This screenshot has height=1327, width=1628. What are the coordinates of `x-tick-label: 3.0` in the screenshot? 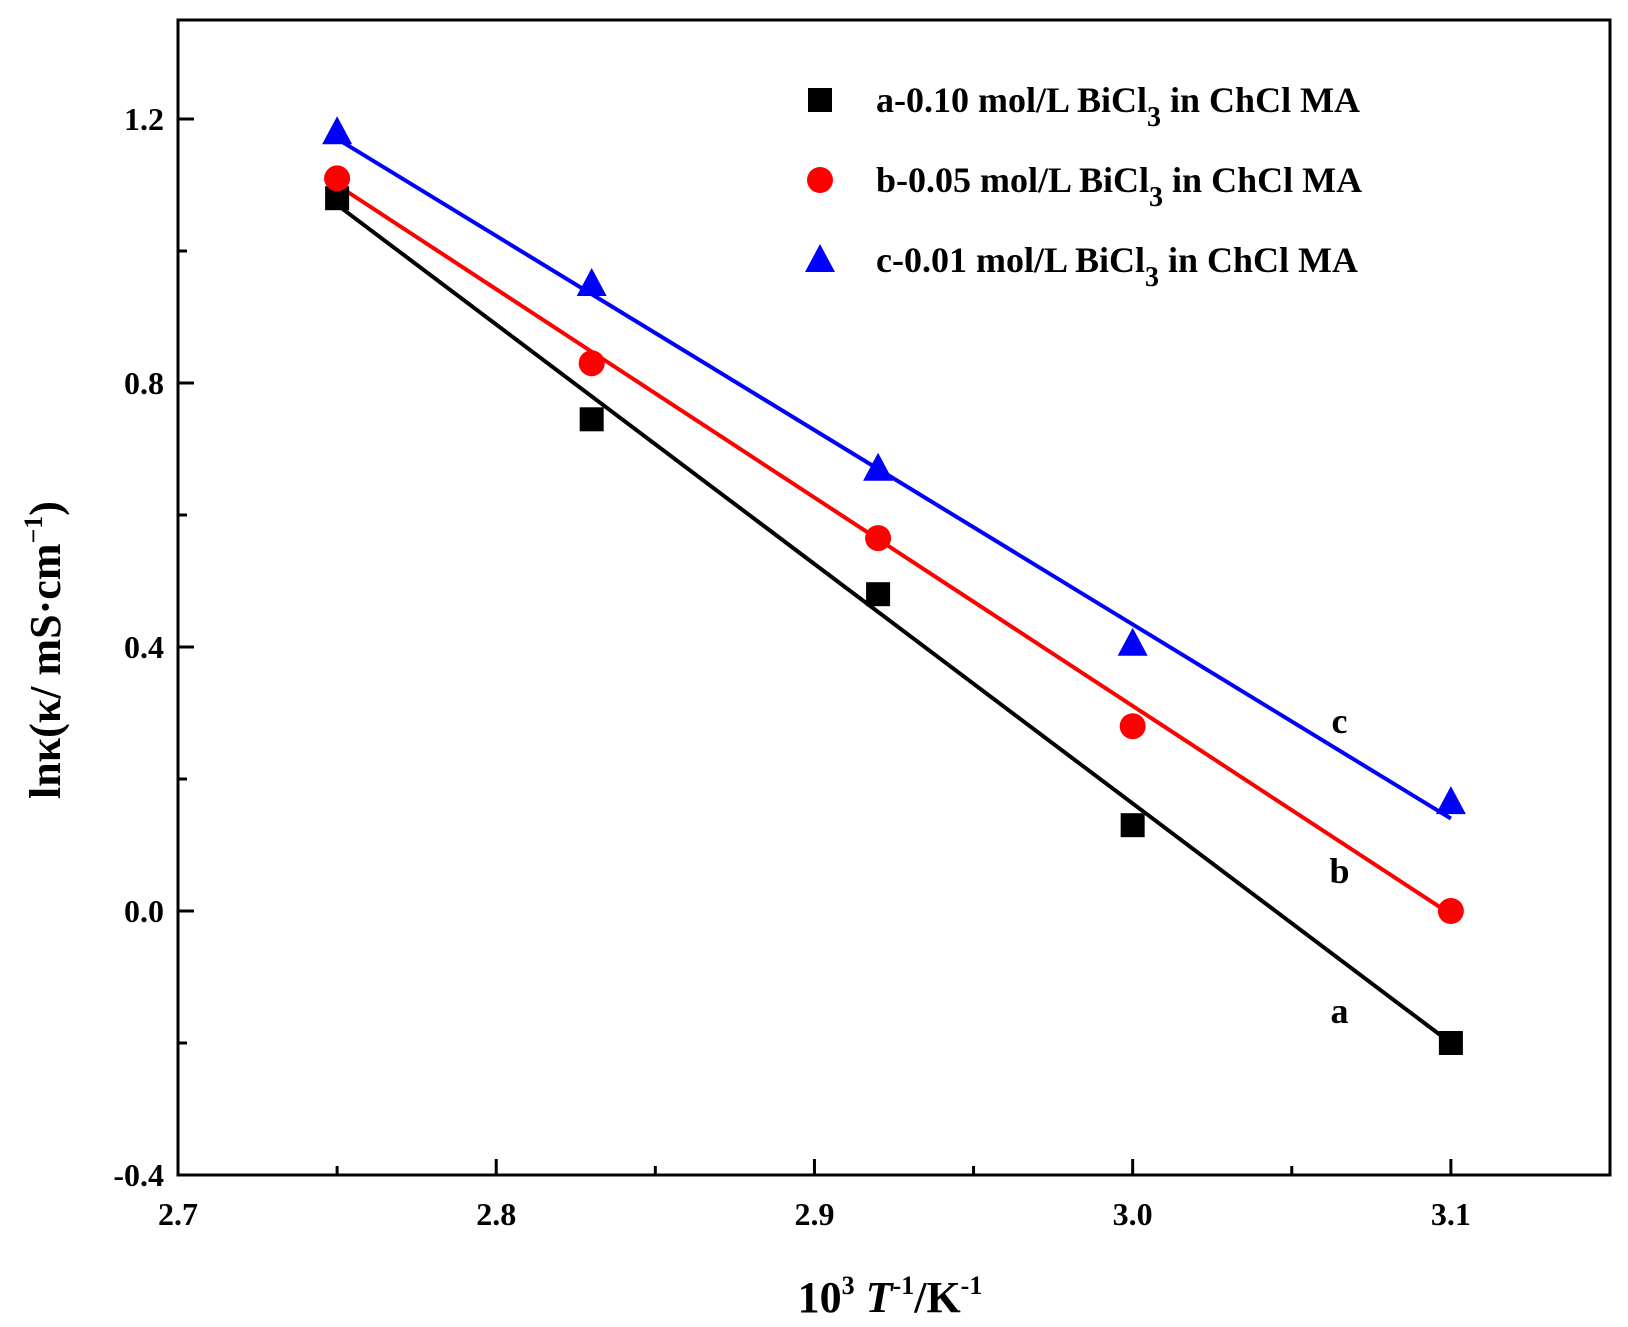 It's located at (1133, 1214).